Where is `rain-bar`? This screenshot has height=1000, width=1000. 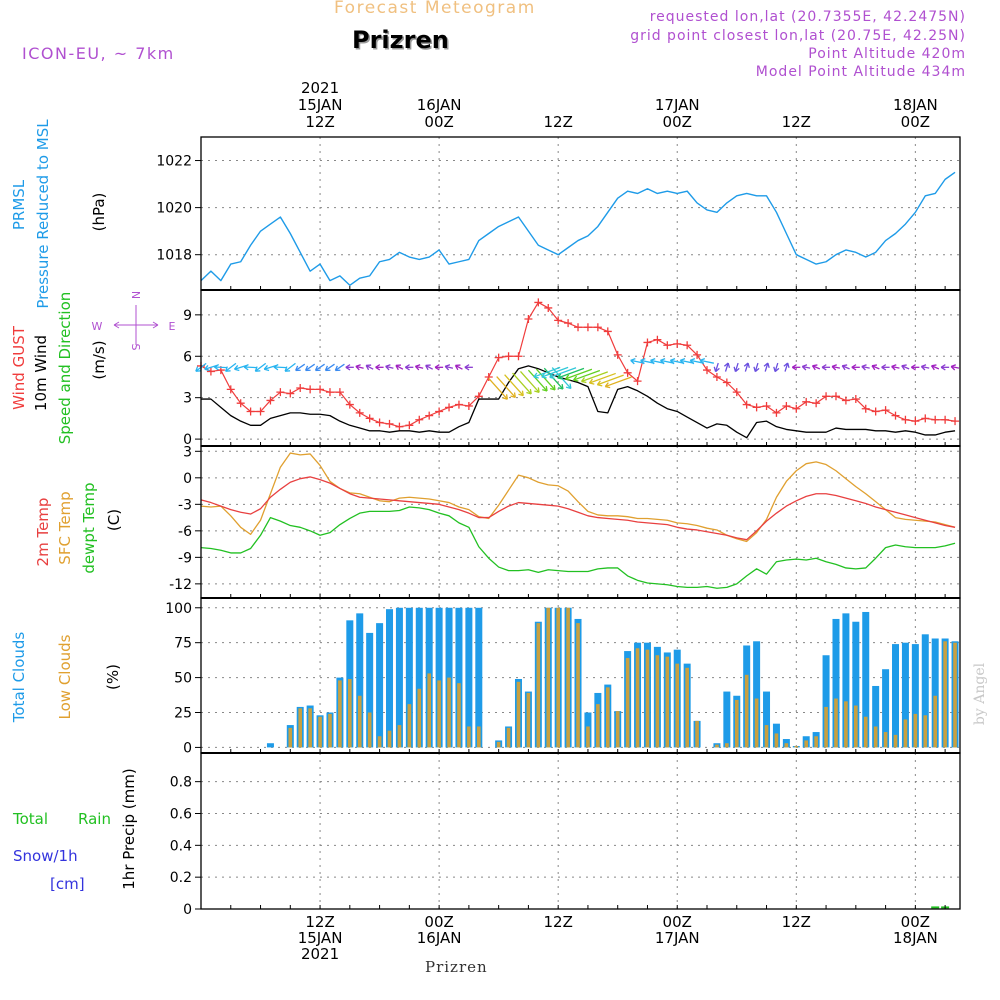
rain-bar is located at coordinates (935, 907).